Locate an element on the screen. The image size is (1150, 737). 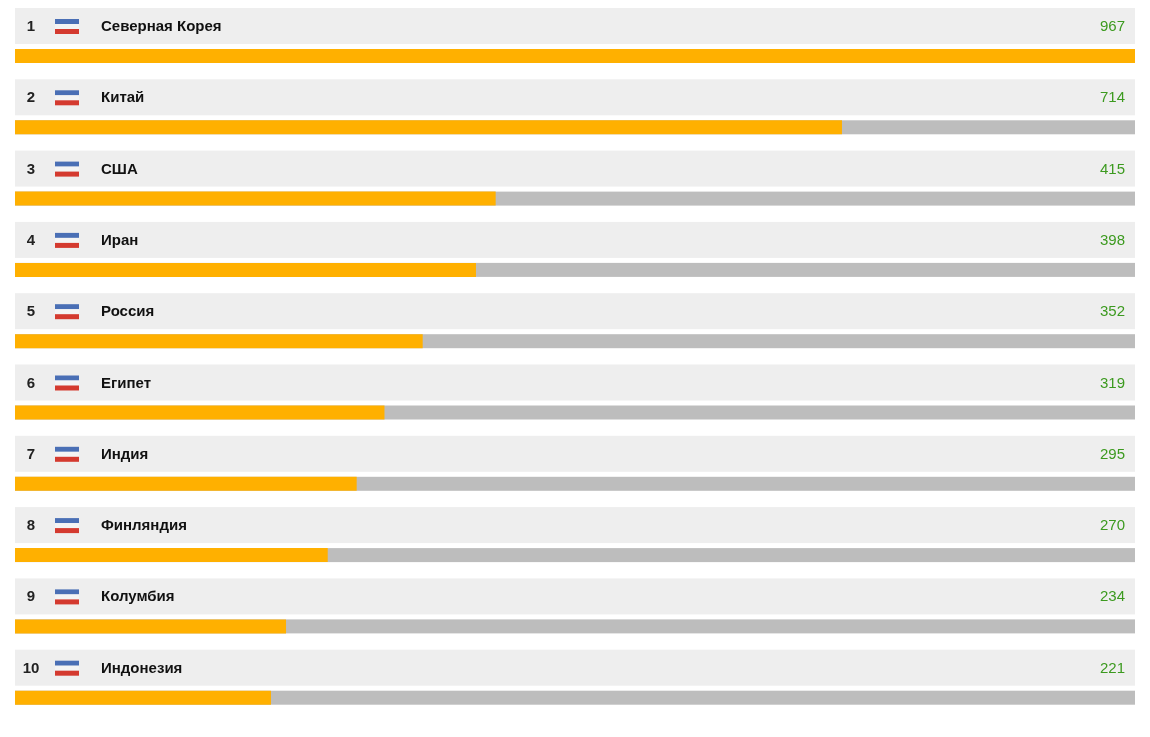
annotation: 4 is located at coordinates (31, 239).